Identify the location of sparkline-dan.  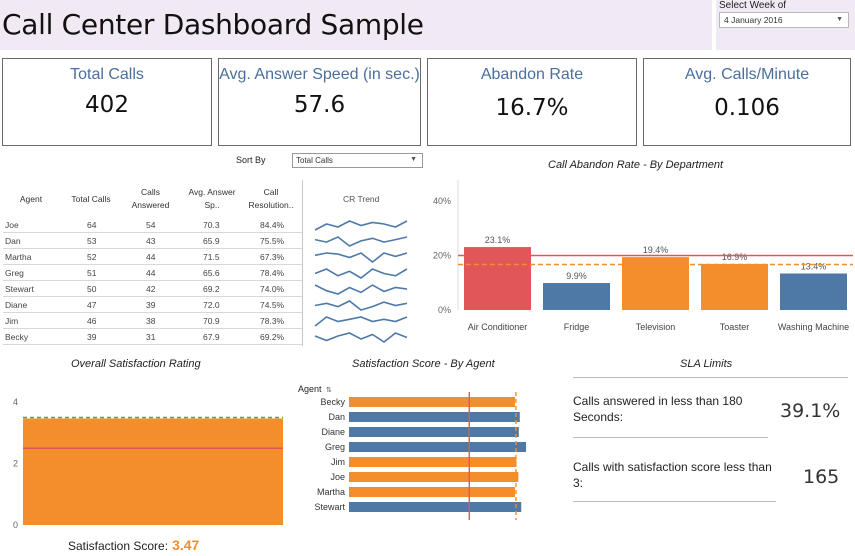
(361, 241).